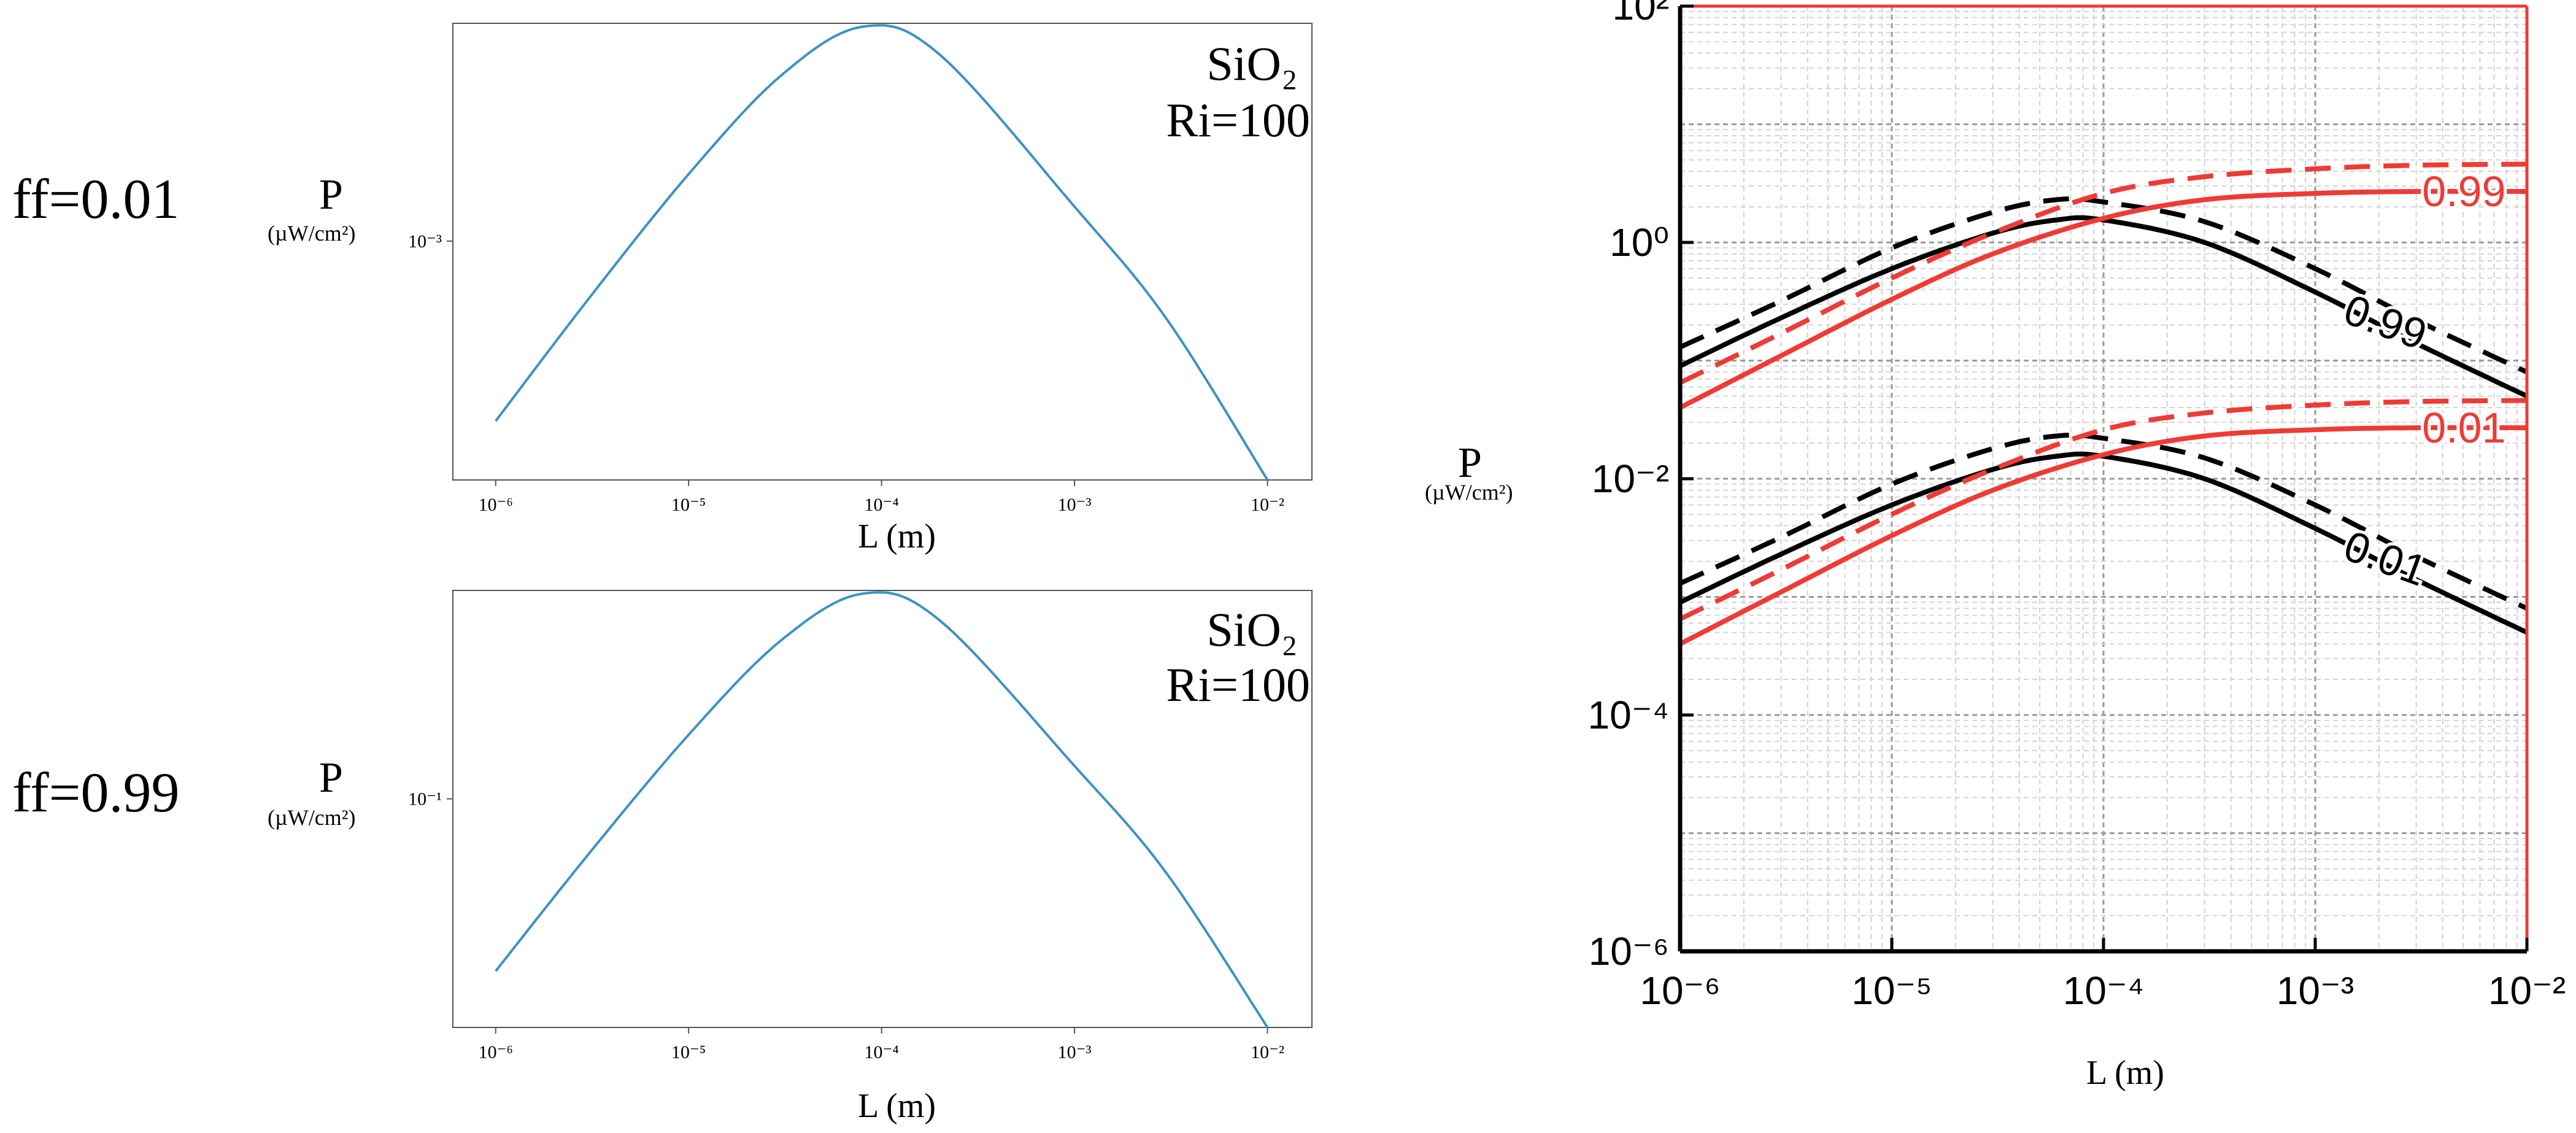 Image resolution: width=2576 pixels, height=1133 pixels. I want to click on curve-label: 0.99, so click(2463, 191).